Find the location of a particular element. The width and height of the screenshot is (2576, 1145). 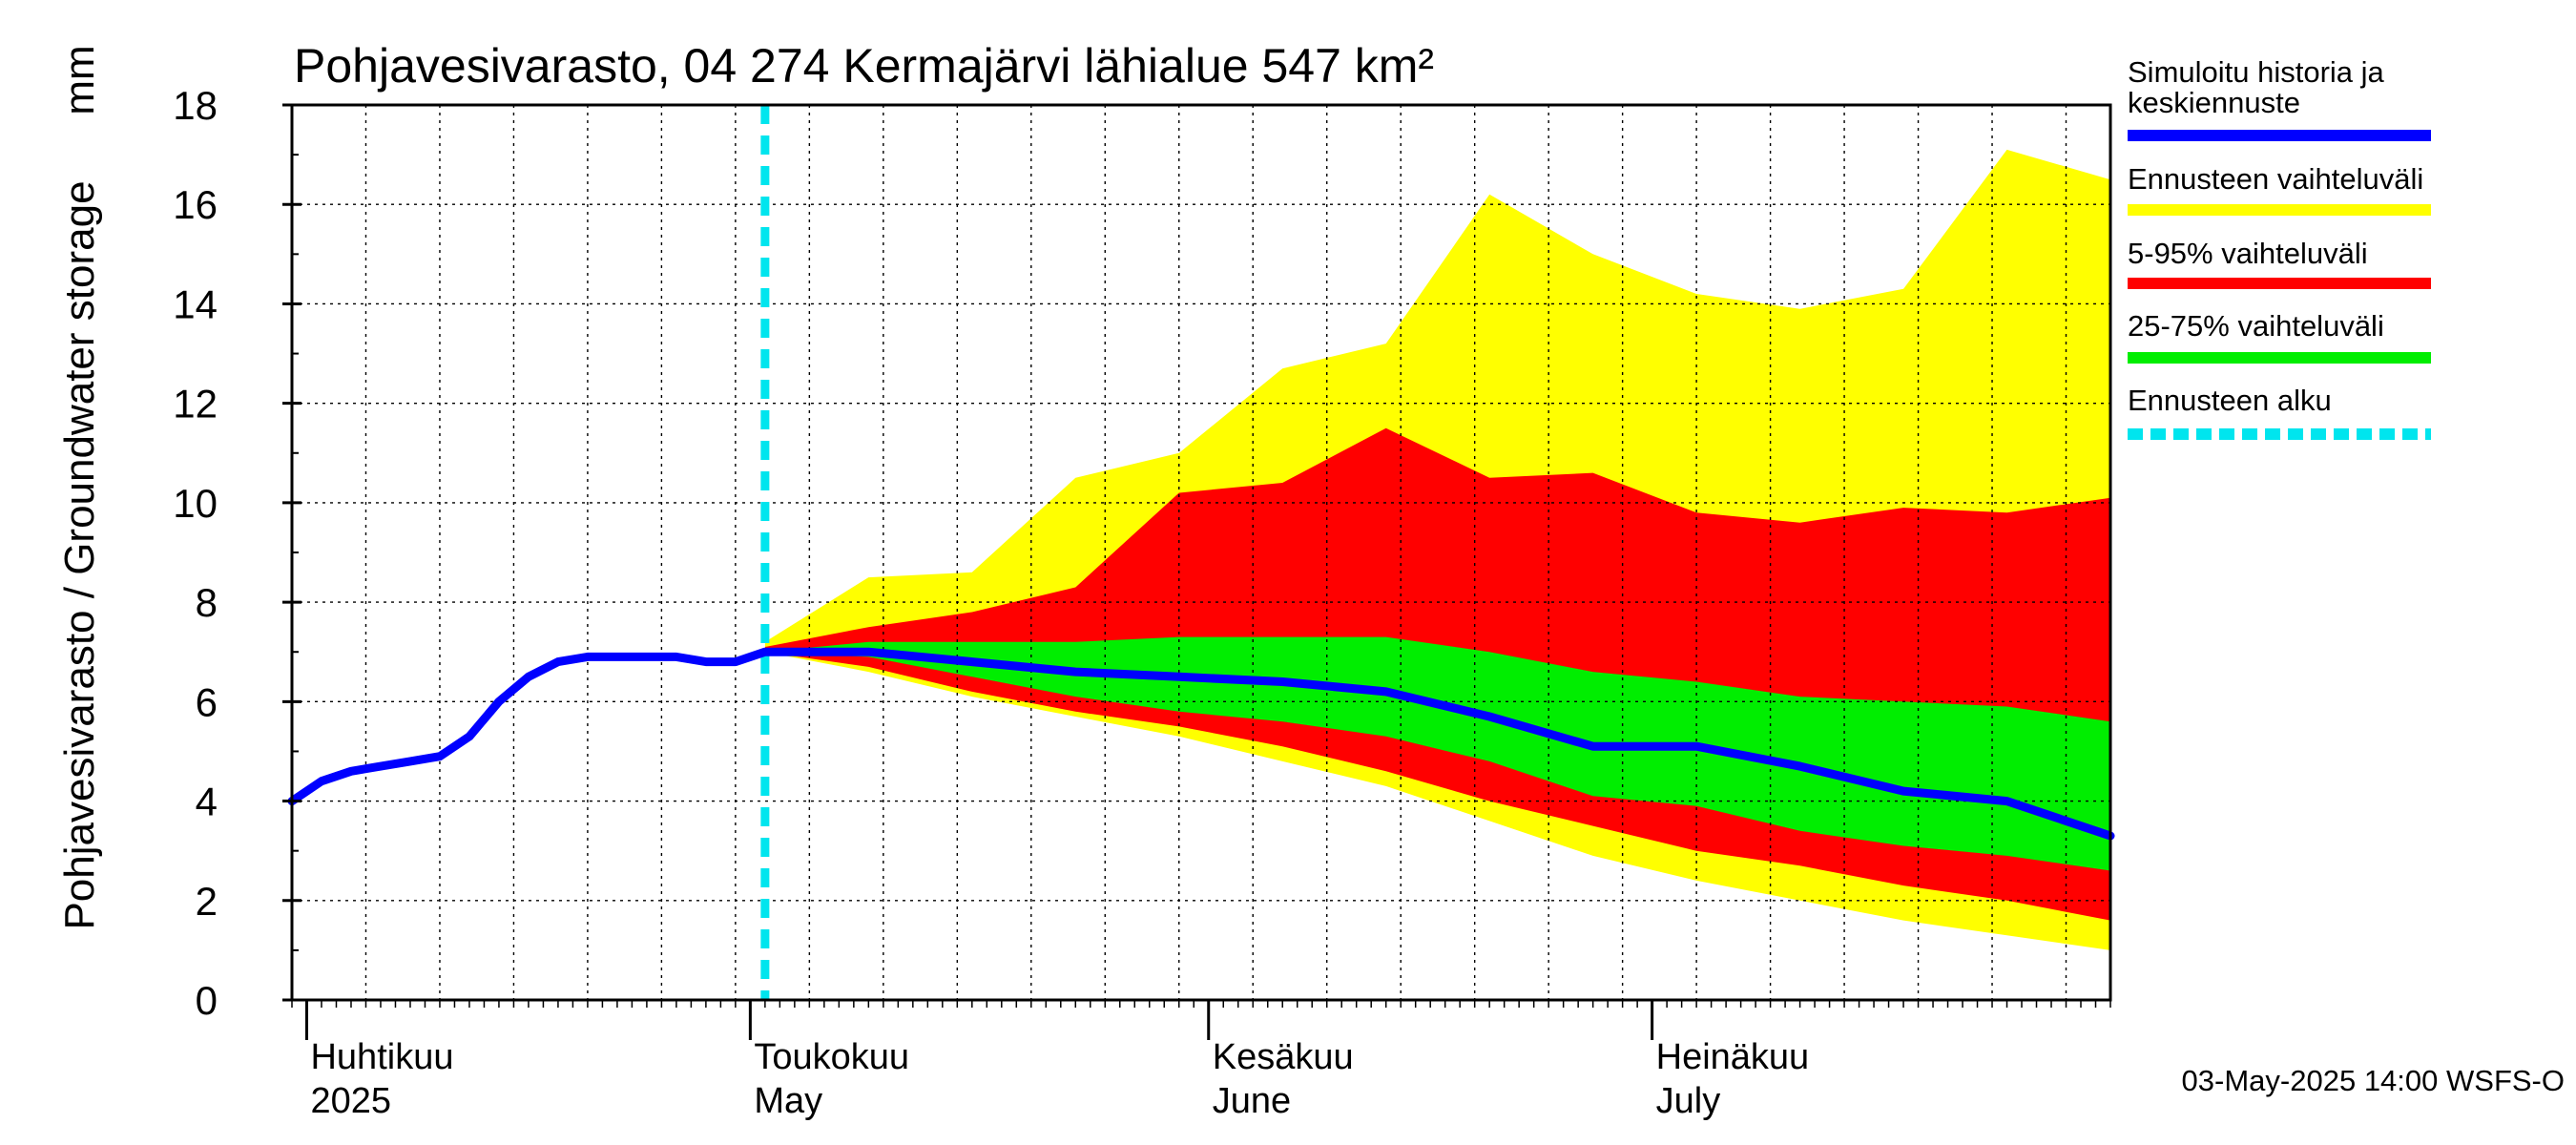

y-tick-label: 8 is located at coordinates (207, 602).